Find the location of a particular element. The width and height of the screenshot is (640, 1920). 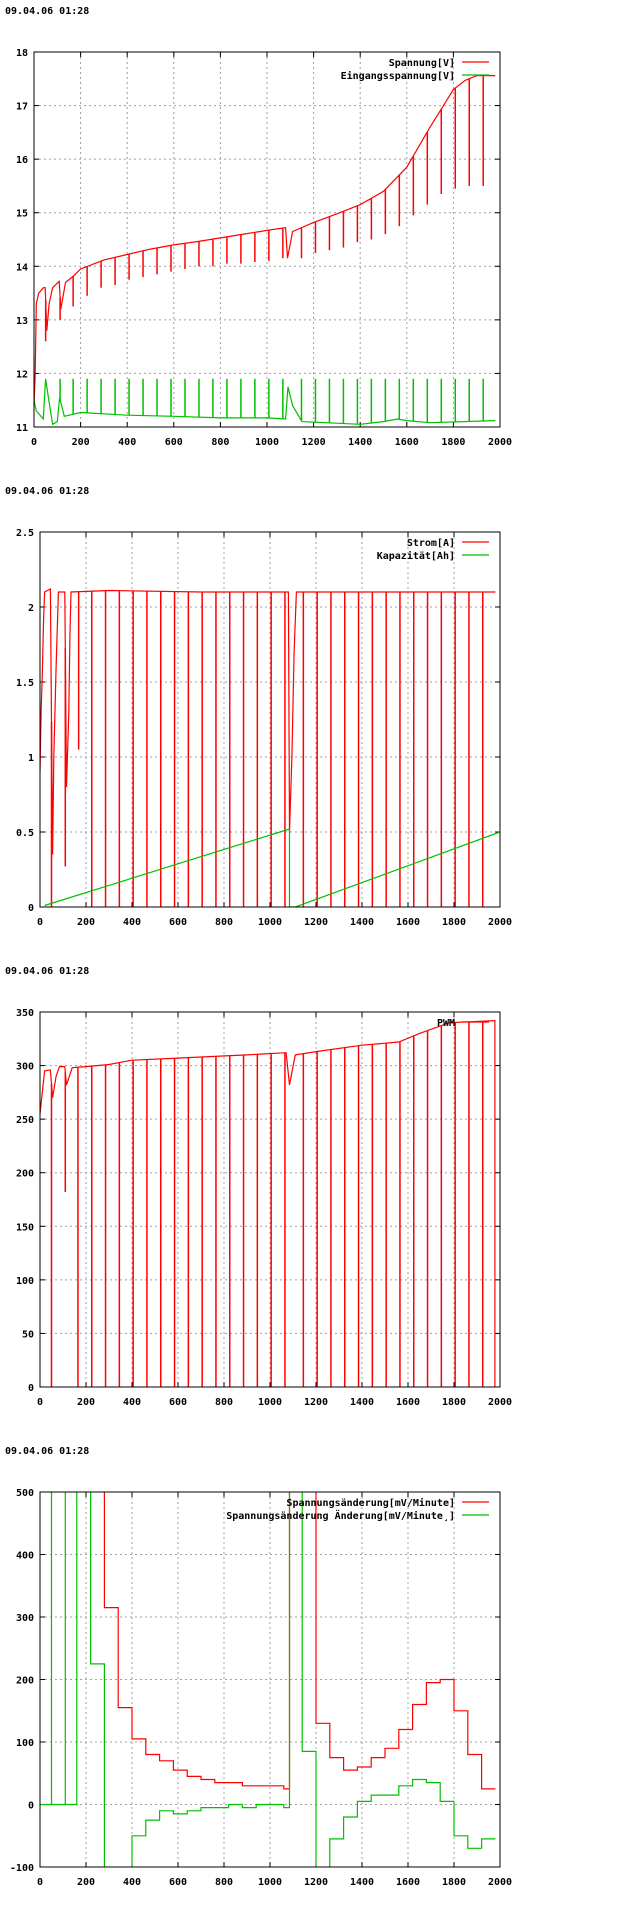

y-tick-label: 17 is located at coordinates (22, 107).